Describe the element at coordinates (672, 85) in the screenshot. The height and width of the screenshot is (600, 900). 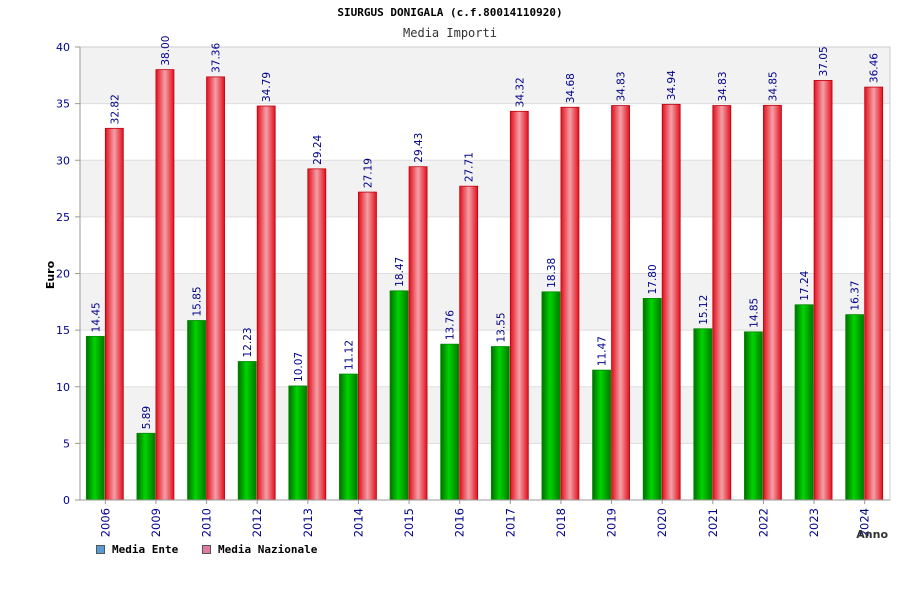
I see `bar-value-label: 34.94` at that location.